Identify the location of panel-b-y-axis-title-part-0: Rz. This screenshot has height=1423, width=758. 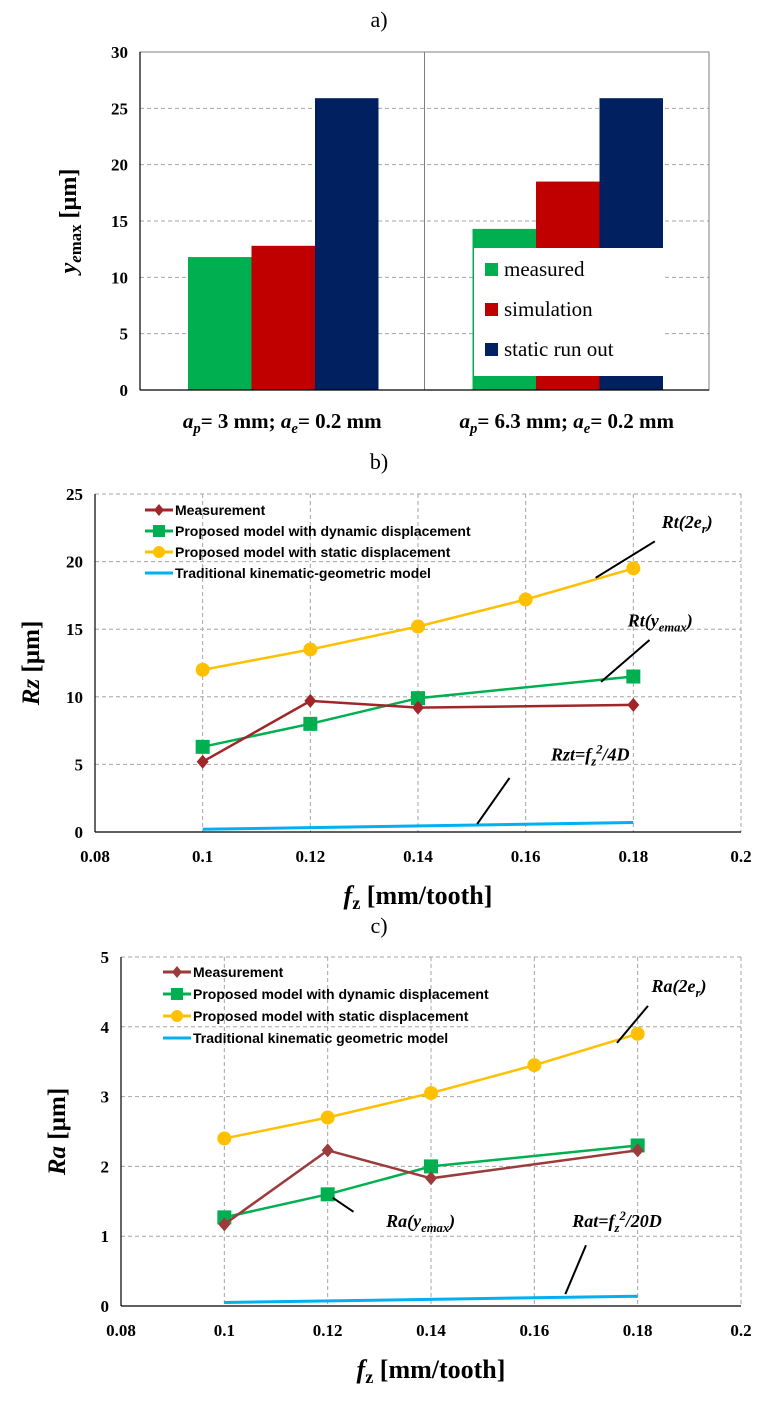
(31, 693).